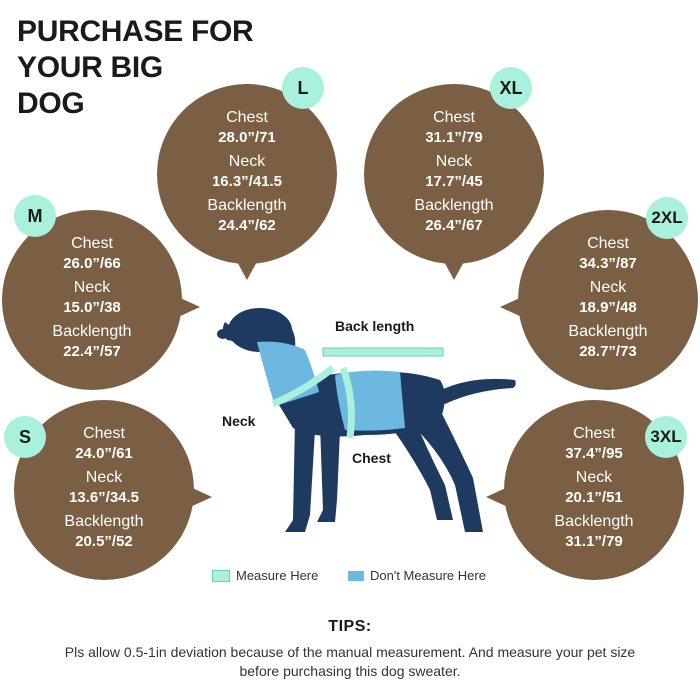  I want to click on legend-measure: Measure Here, so click(265, 575).